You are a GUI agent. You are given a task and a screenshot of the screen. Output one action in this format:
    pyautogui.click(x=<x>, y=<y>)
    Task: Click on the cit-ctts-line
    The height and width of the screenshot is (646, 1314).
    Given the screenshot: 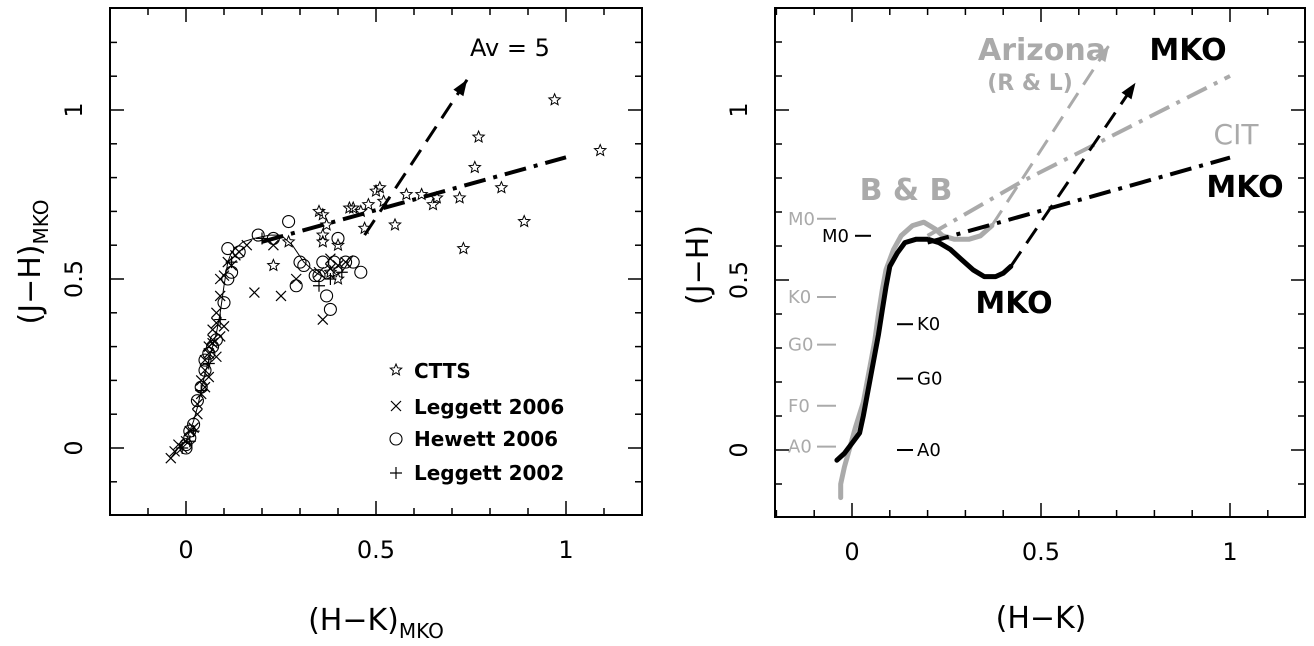 What is the action you would take?
    pyautogui.click(x=1078, y=156)
    